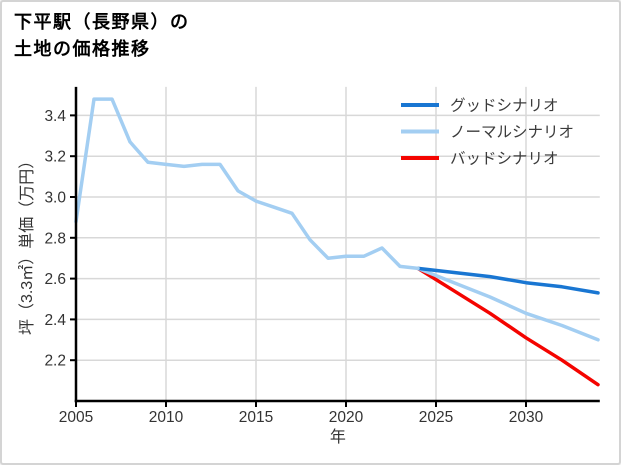 This screenshot has height=465, width=621. Describe the element at coordinates (27, 244) in the screenshot. I see `y-axis-label: 坪（3.3㎡）単価（万円）` at that location.